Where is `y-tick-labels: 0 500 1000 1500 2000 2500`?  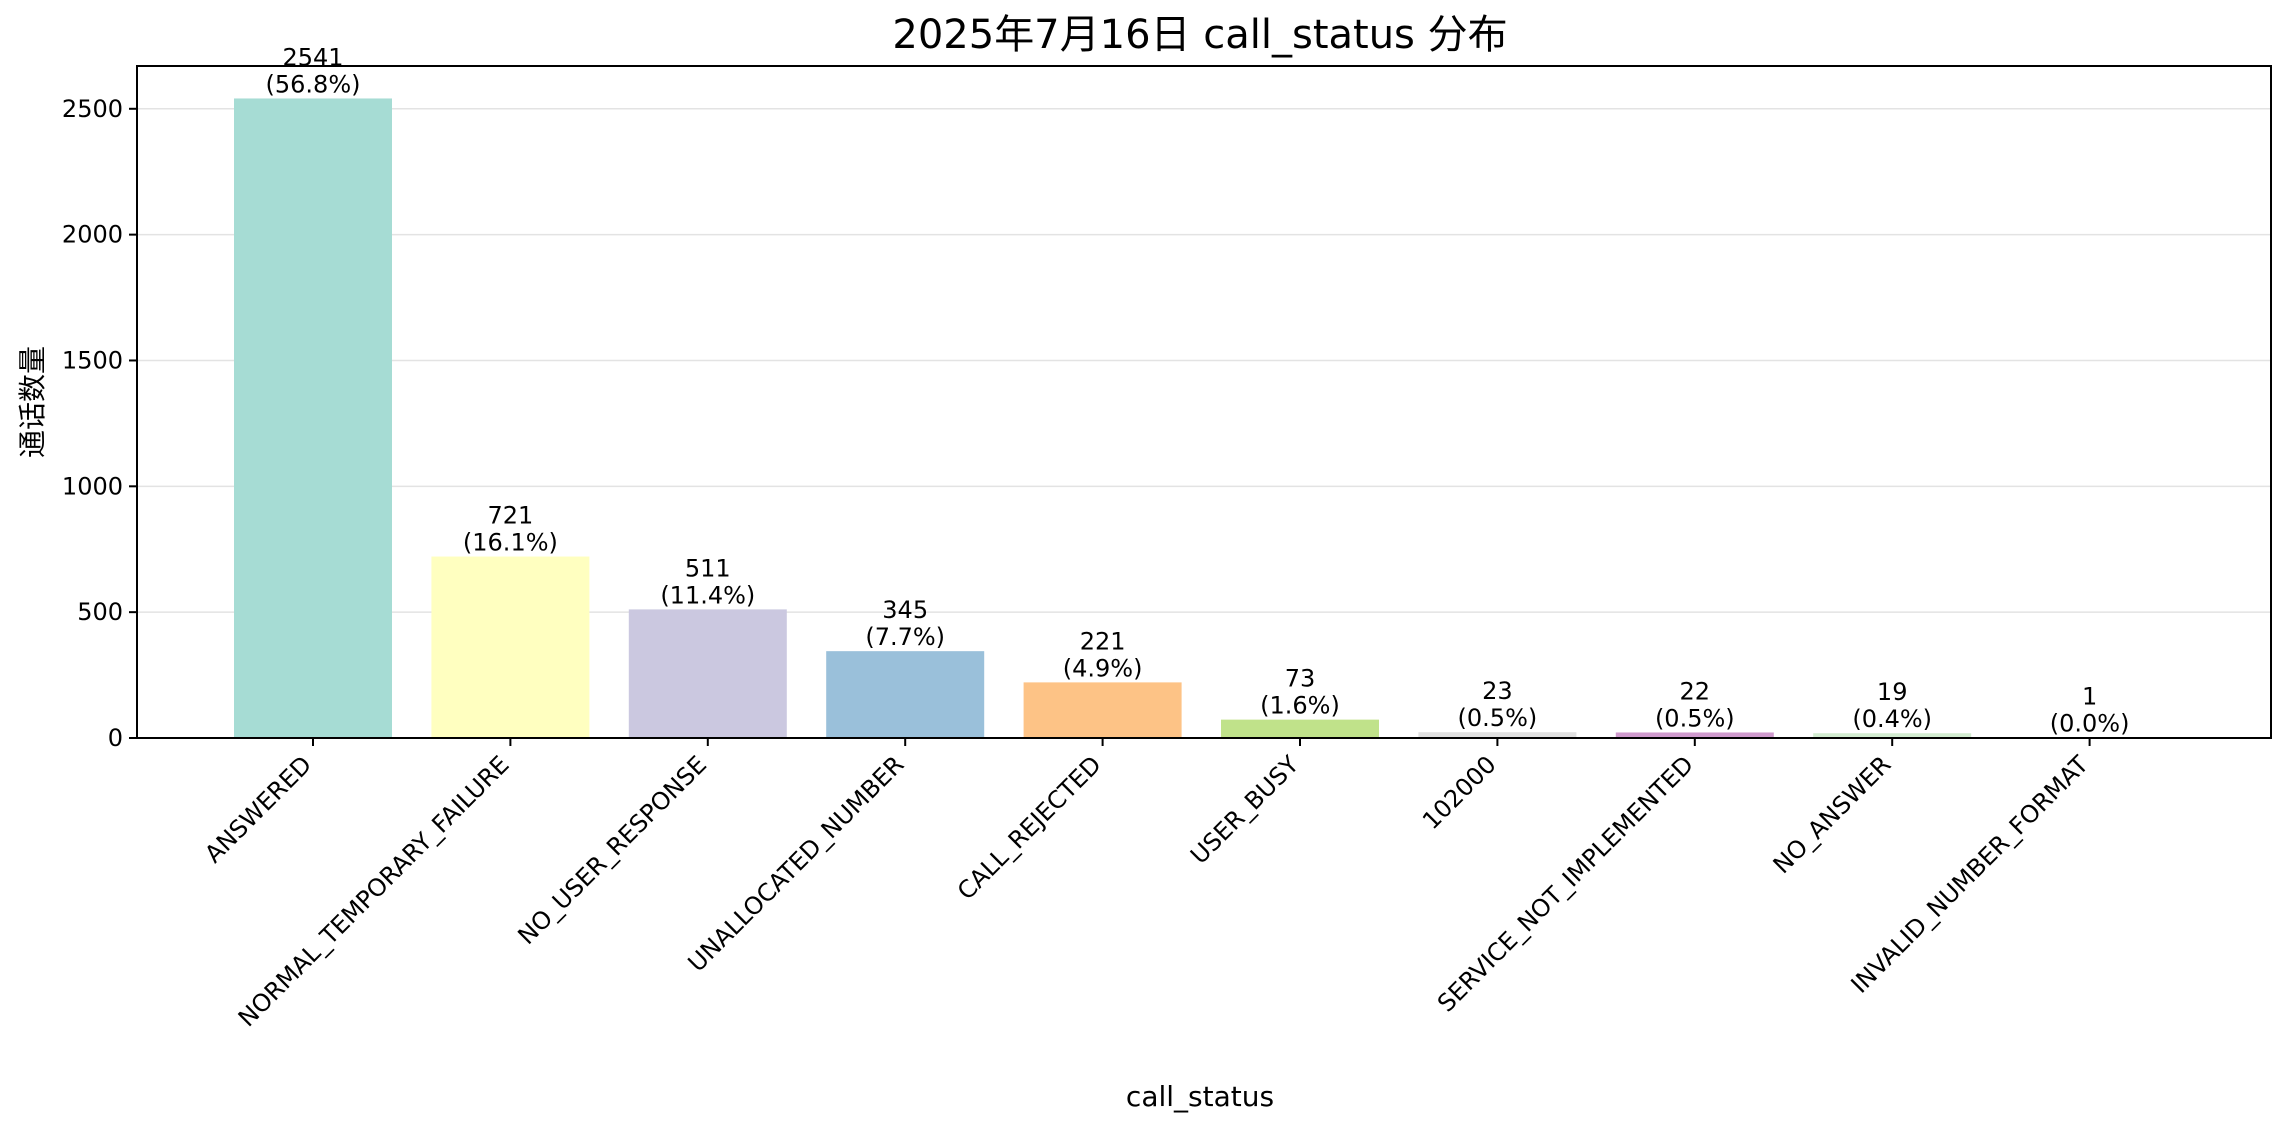 y-tick-labels: 0 500 1000 1500 2000 2500 is located at coordinates (99, 423).